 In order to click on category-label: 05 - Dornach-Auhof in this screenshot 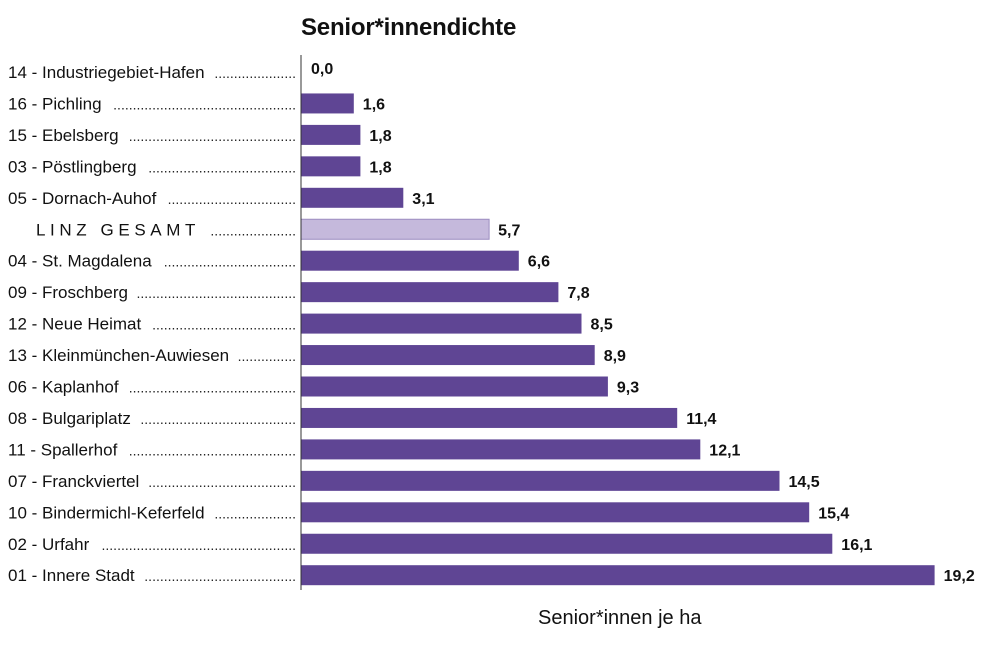, I will do `click(82, 198)`.